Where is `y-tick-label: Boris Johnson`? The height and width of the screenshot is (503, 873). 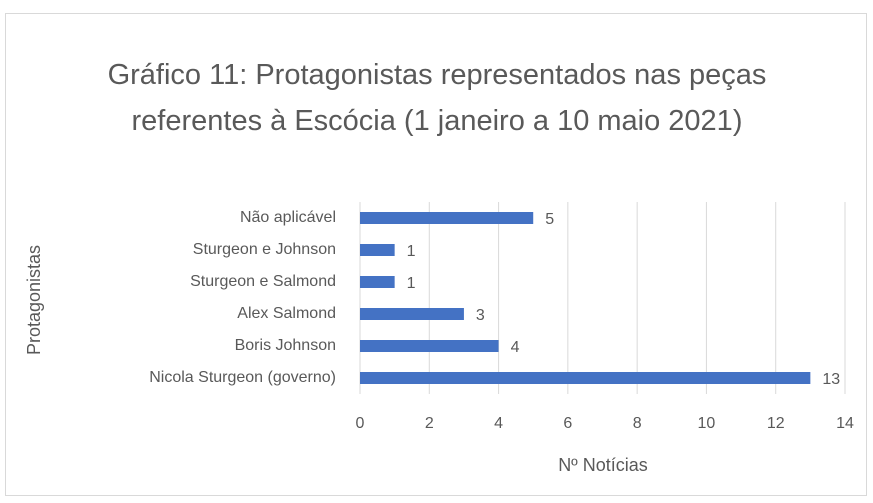
y-tick-label: Boris Johnson is located at coordinates (285, 345).